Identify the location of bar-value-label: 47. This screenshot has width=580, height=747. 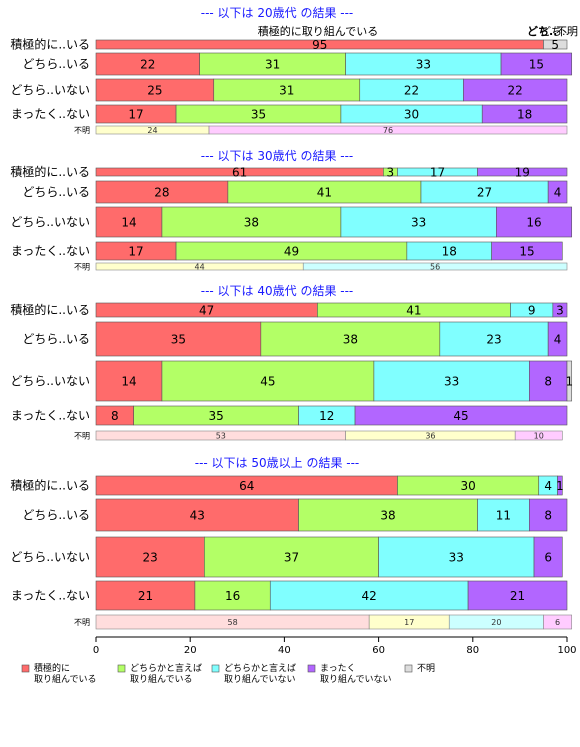
(206, 311).